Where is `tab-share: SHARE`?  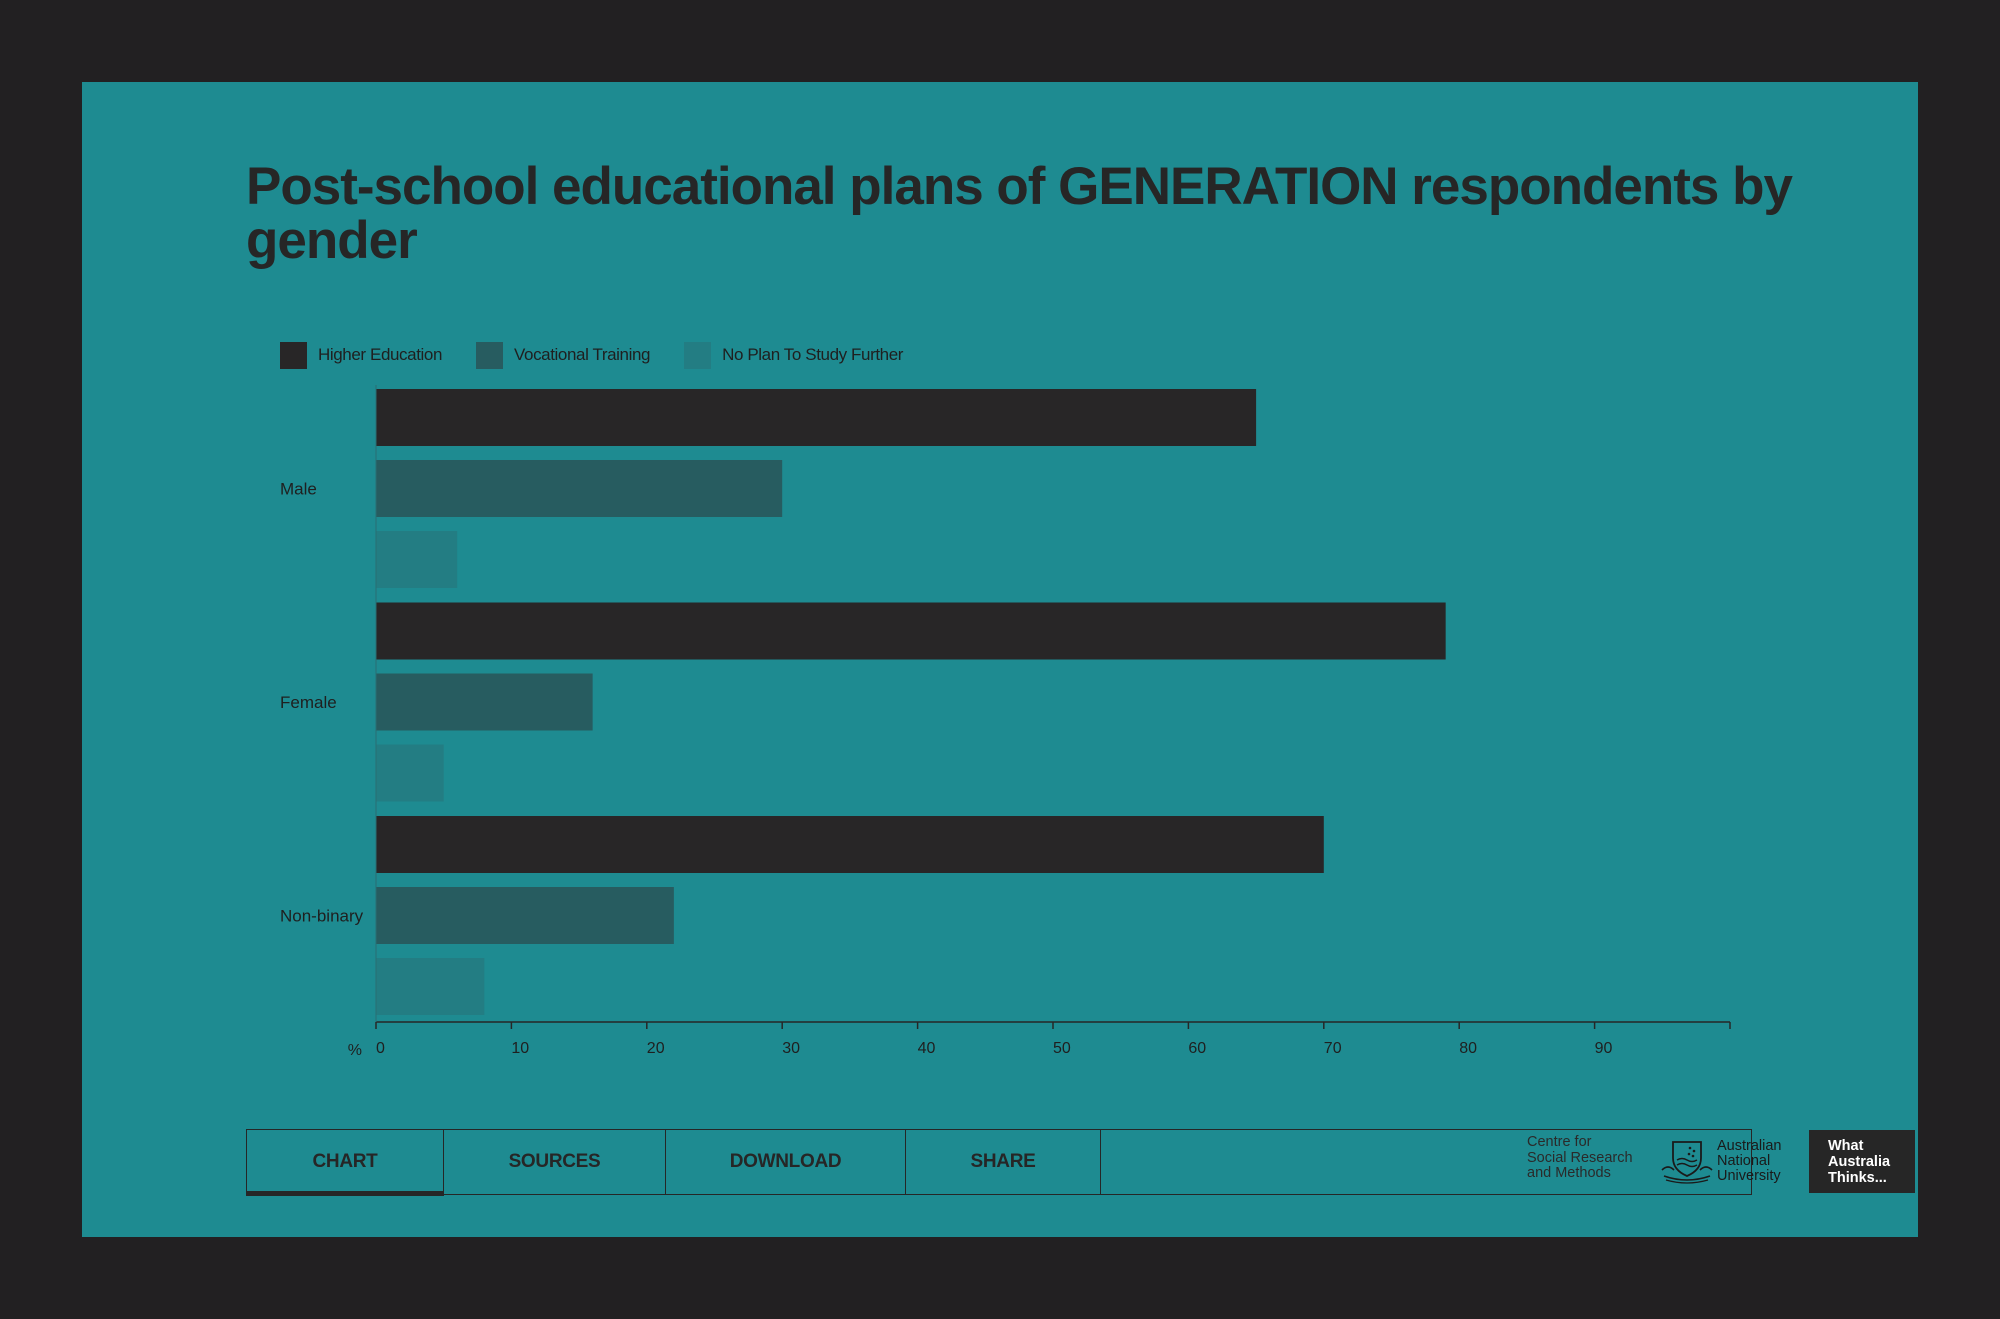
tab-share: SHARE is located at coordinates (1003, 1162).